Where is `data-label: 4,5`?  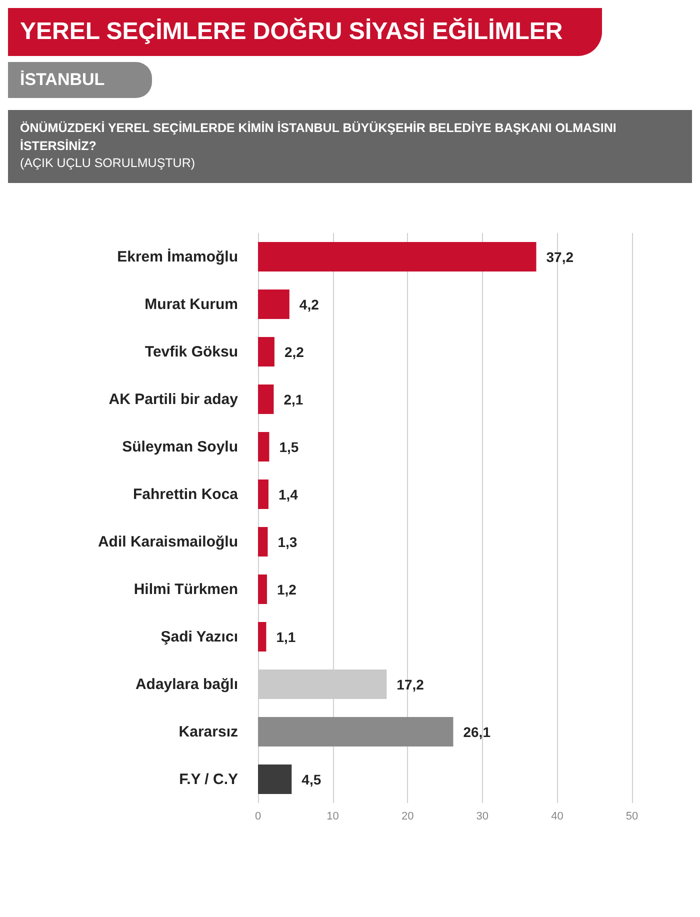
data-label: 4,5 is located at coordinates (312, 778).